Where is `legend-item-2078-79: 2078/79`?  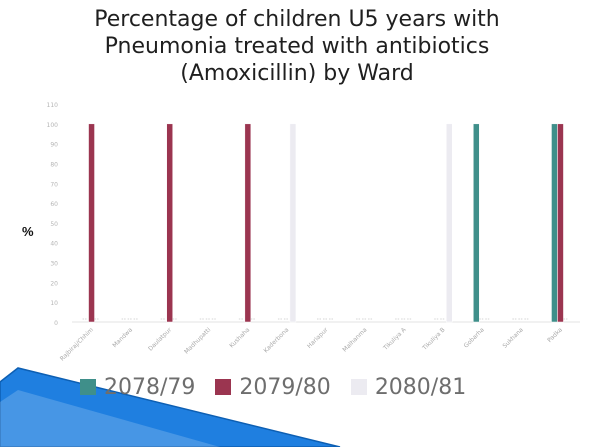
legend-item-2078-79: 2078/79 is located at coordinates (137, 387).